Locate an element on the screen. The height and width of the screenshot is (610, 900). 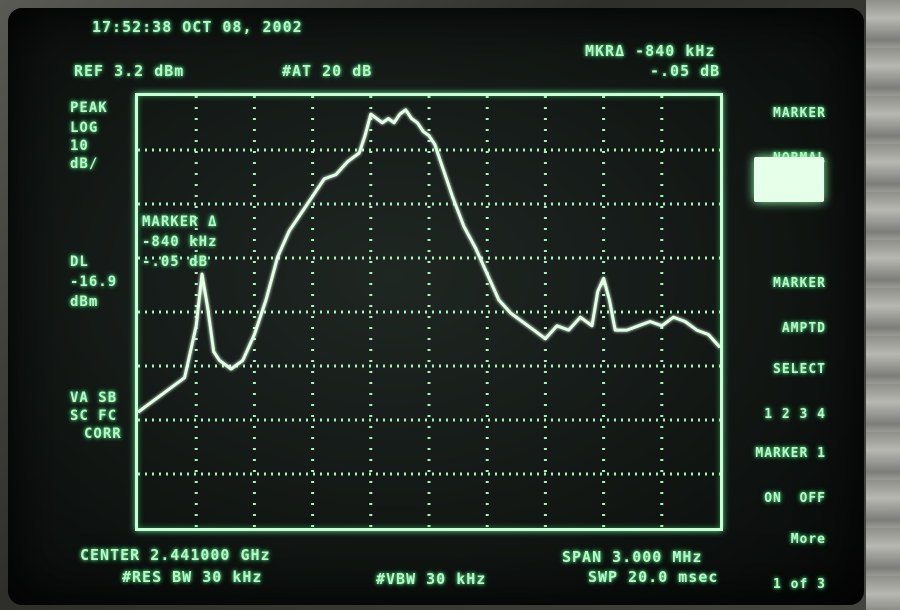
marker-delta-amplitude: -.05 dB is located at coordinates (685, 71).